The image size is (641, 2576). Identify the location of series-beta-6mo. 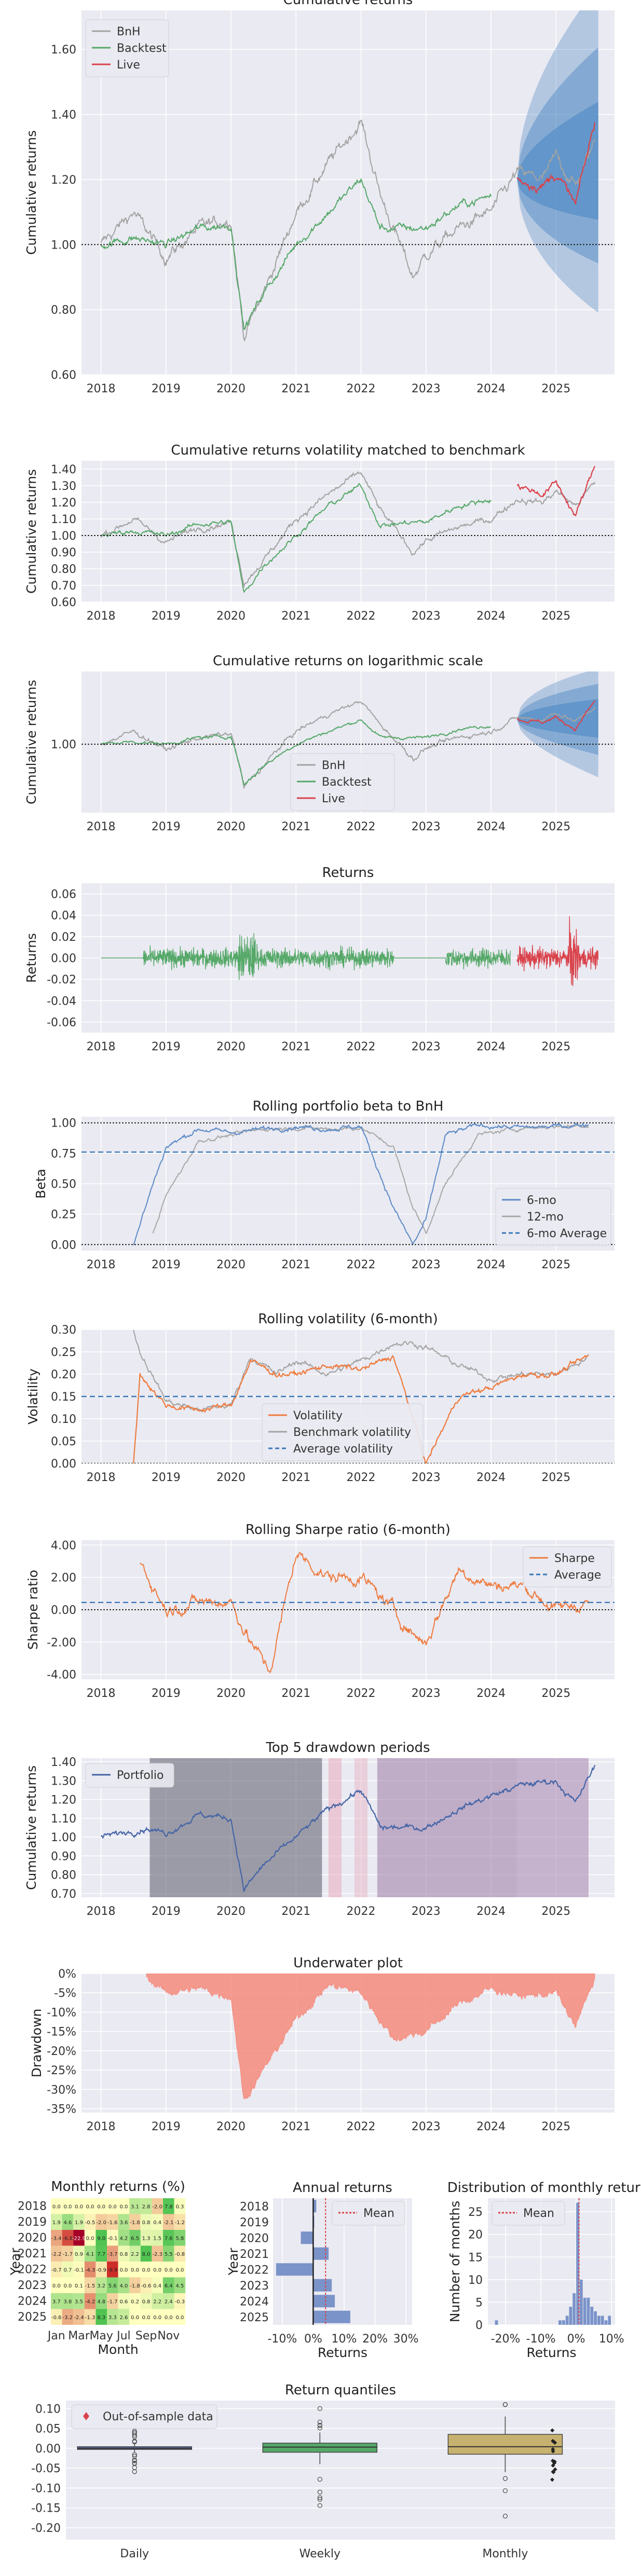
(361, 1183).